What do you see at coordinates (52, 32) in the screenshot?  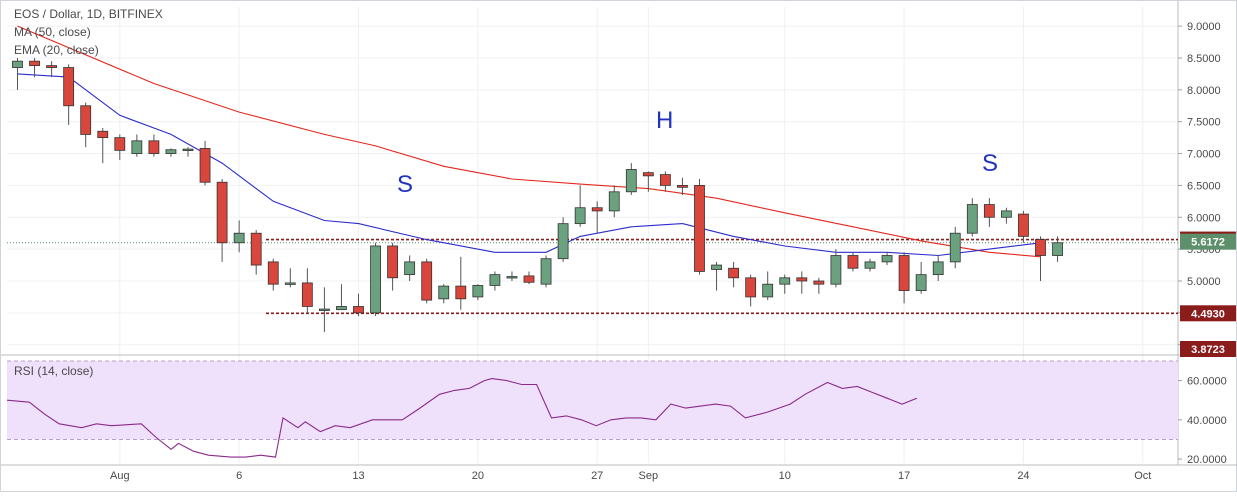 I see `ma-legend: MA (50, close)` at bounding box center [52, 32].